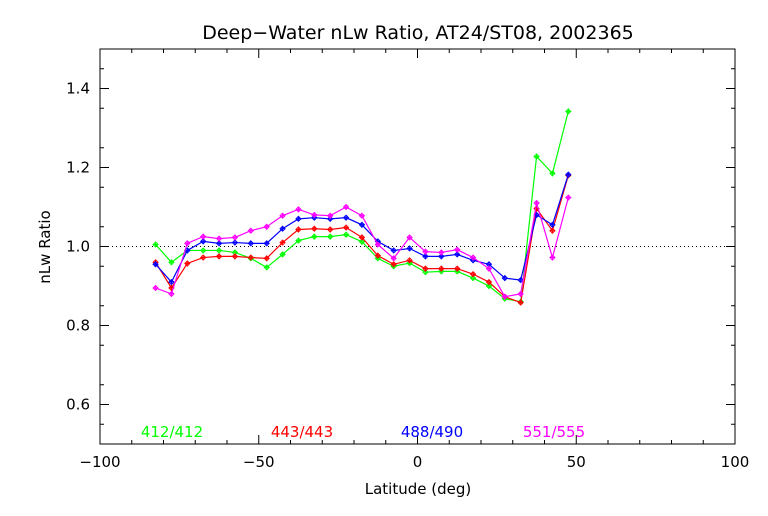 This screenshot has height=516, width=768. Describe the element at coordinates (418, 462) in the screenshot. I see `x-tick-label: 0` at that location.